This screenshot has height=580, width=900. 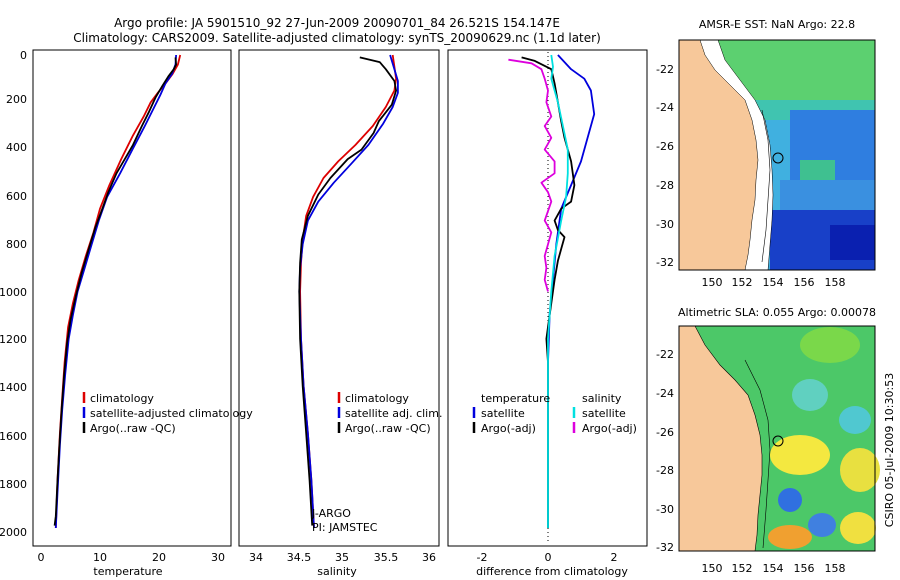 I want to click on map2-isobath, so click(x=757, y=454).